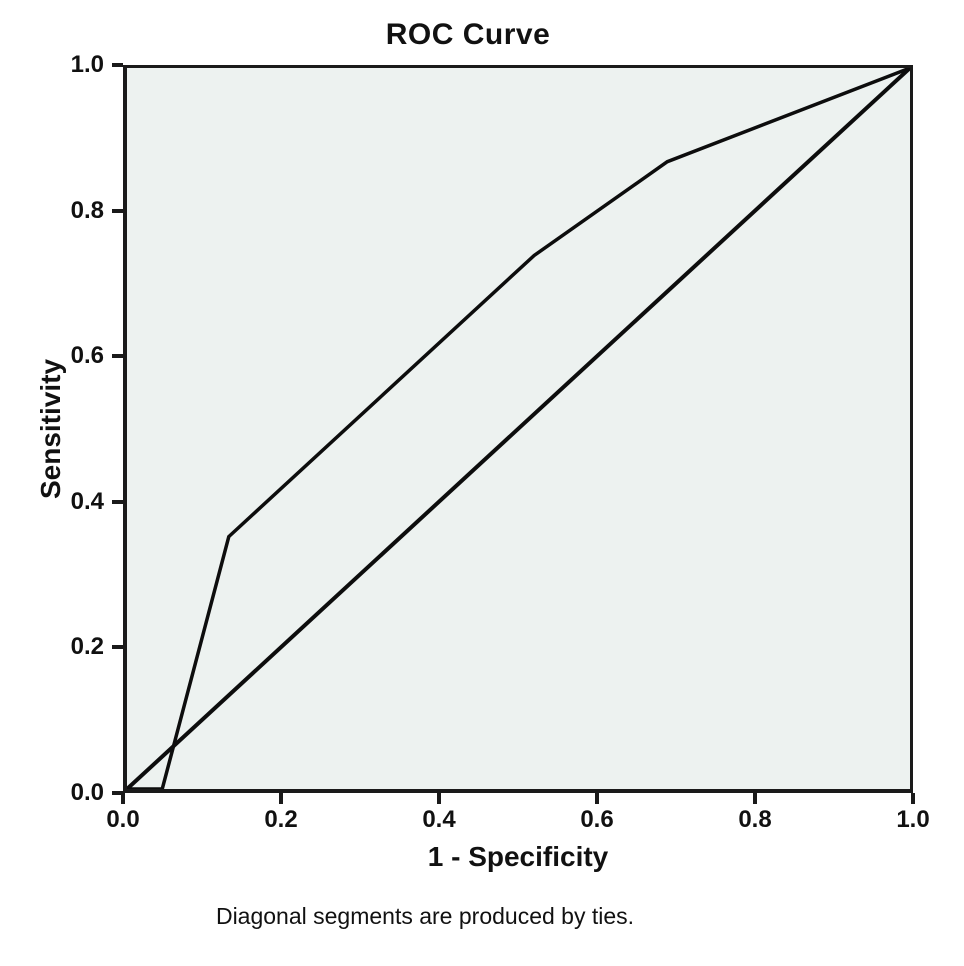  What do you see at coordinates (87, 210) in the screenshot?
I see `y-tick-label: 0.8` at bounding box center [87, 210].